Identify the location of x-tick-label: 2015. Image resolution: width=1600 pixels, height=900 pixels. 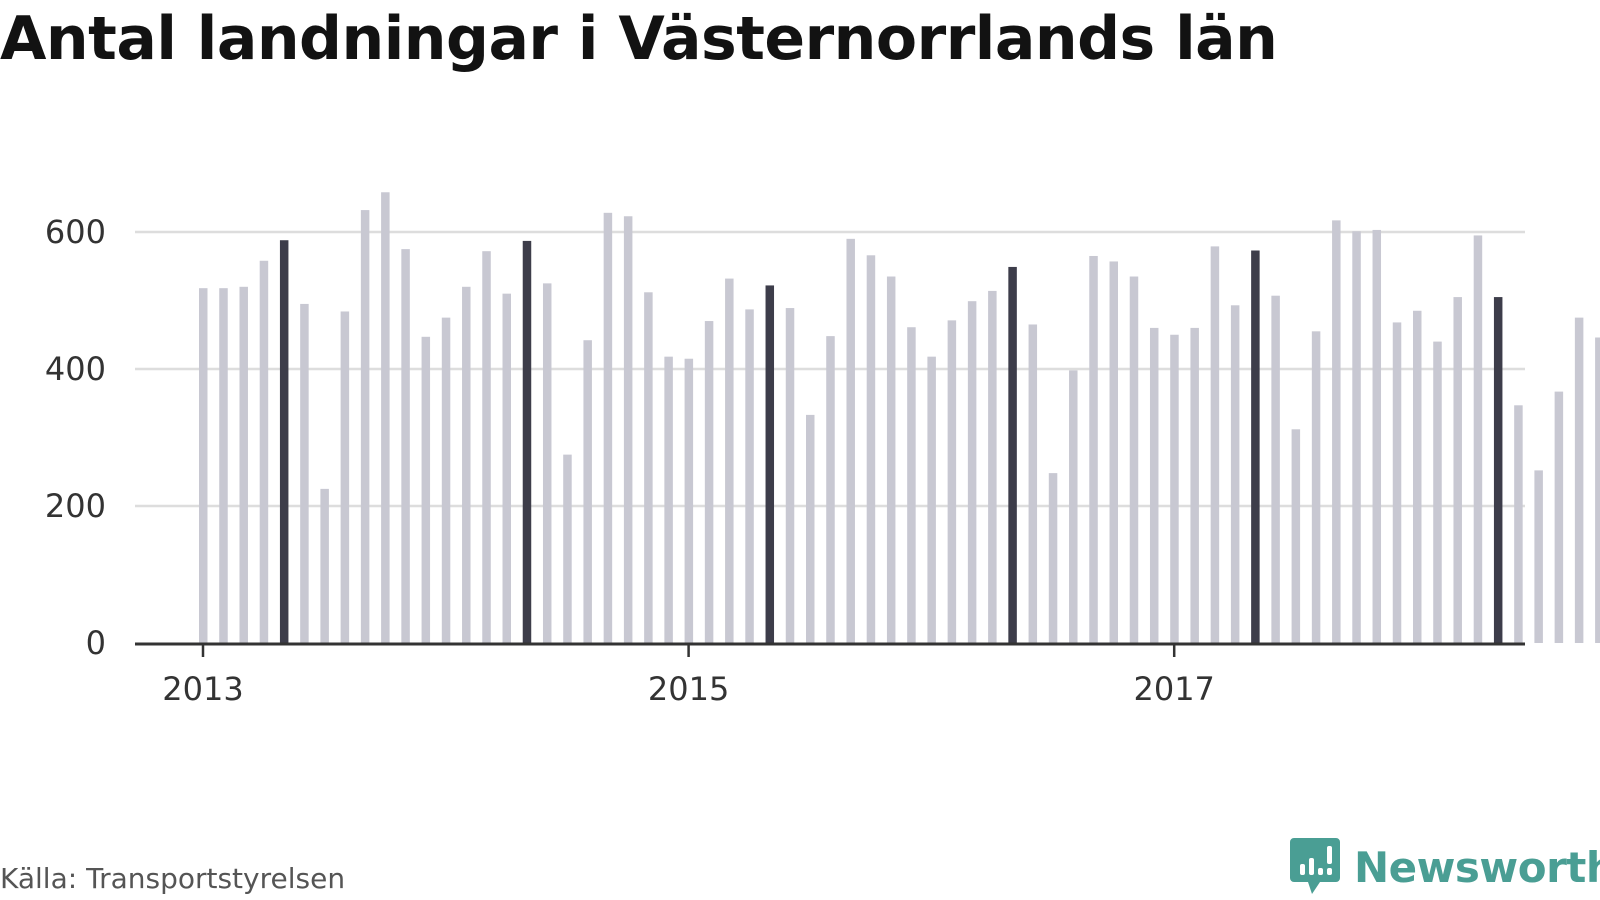
(688, 689).